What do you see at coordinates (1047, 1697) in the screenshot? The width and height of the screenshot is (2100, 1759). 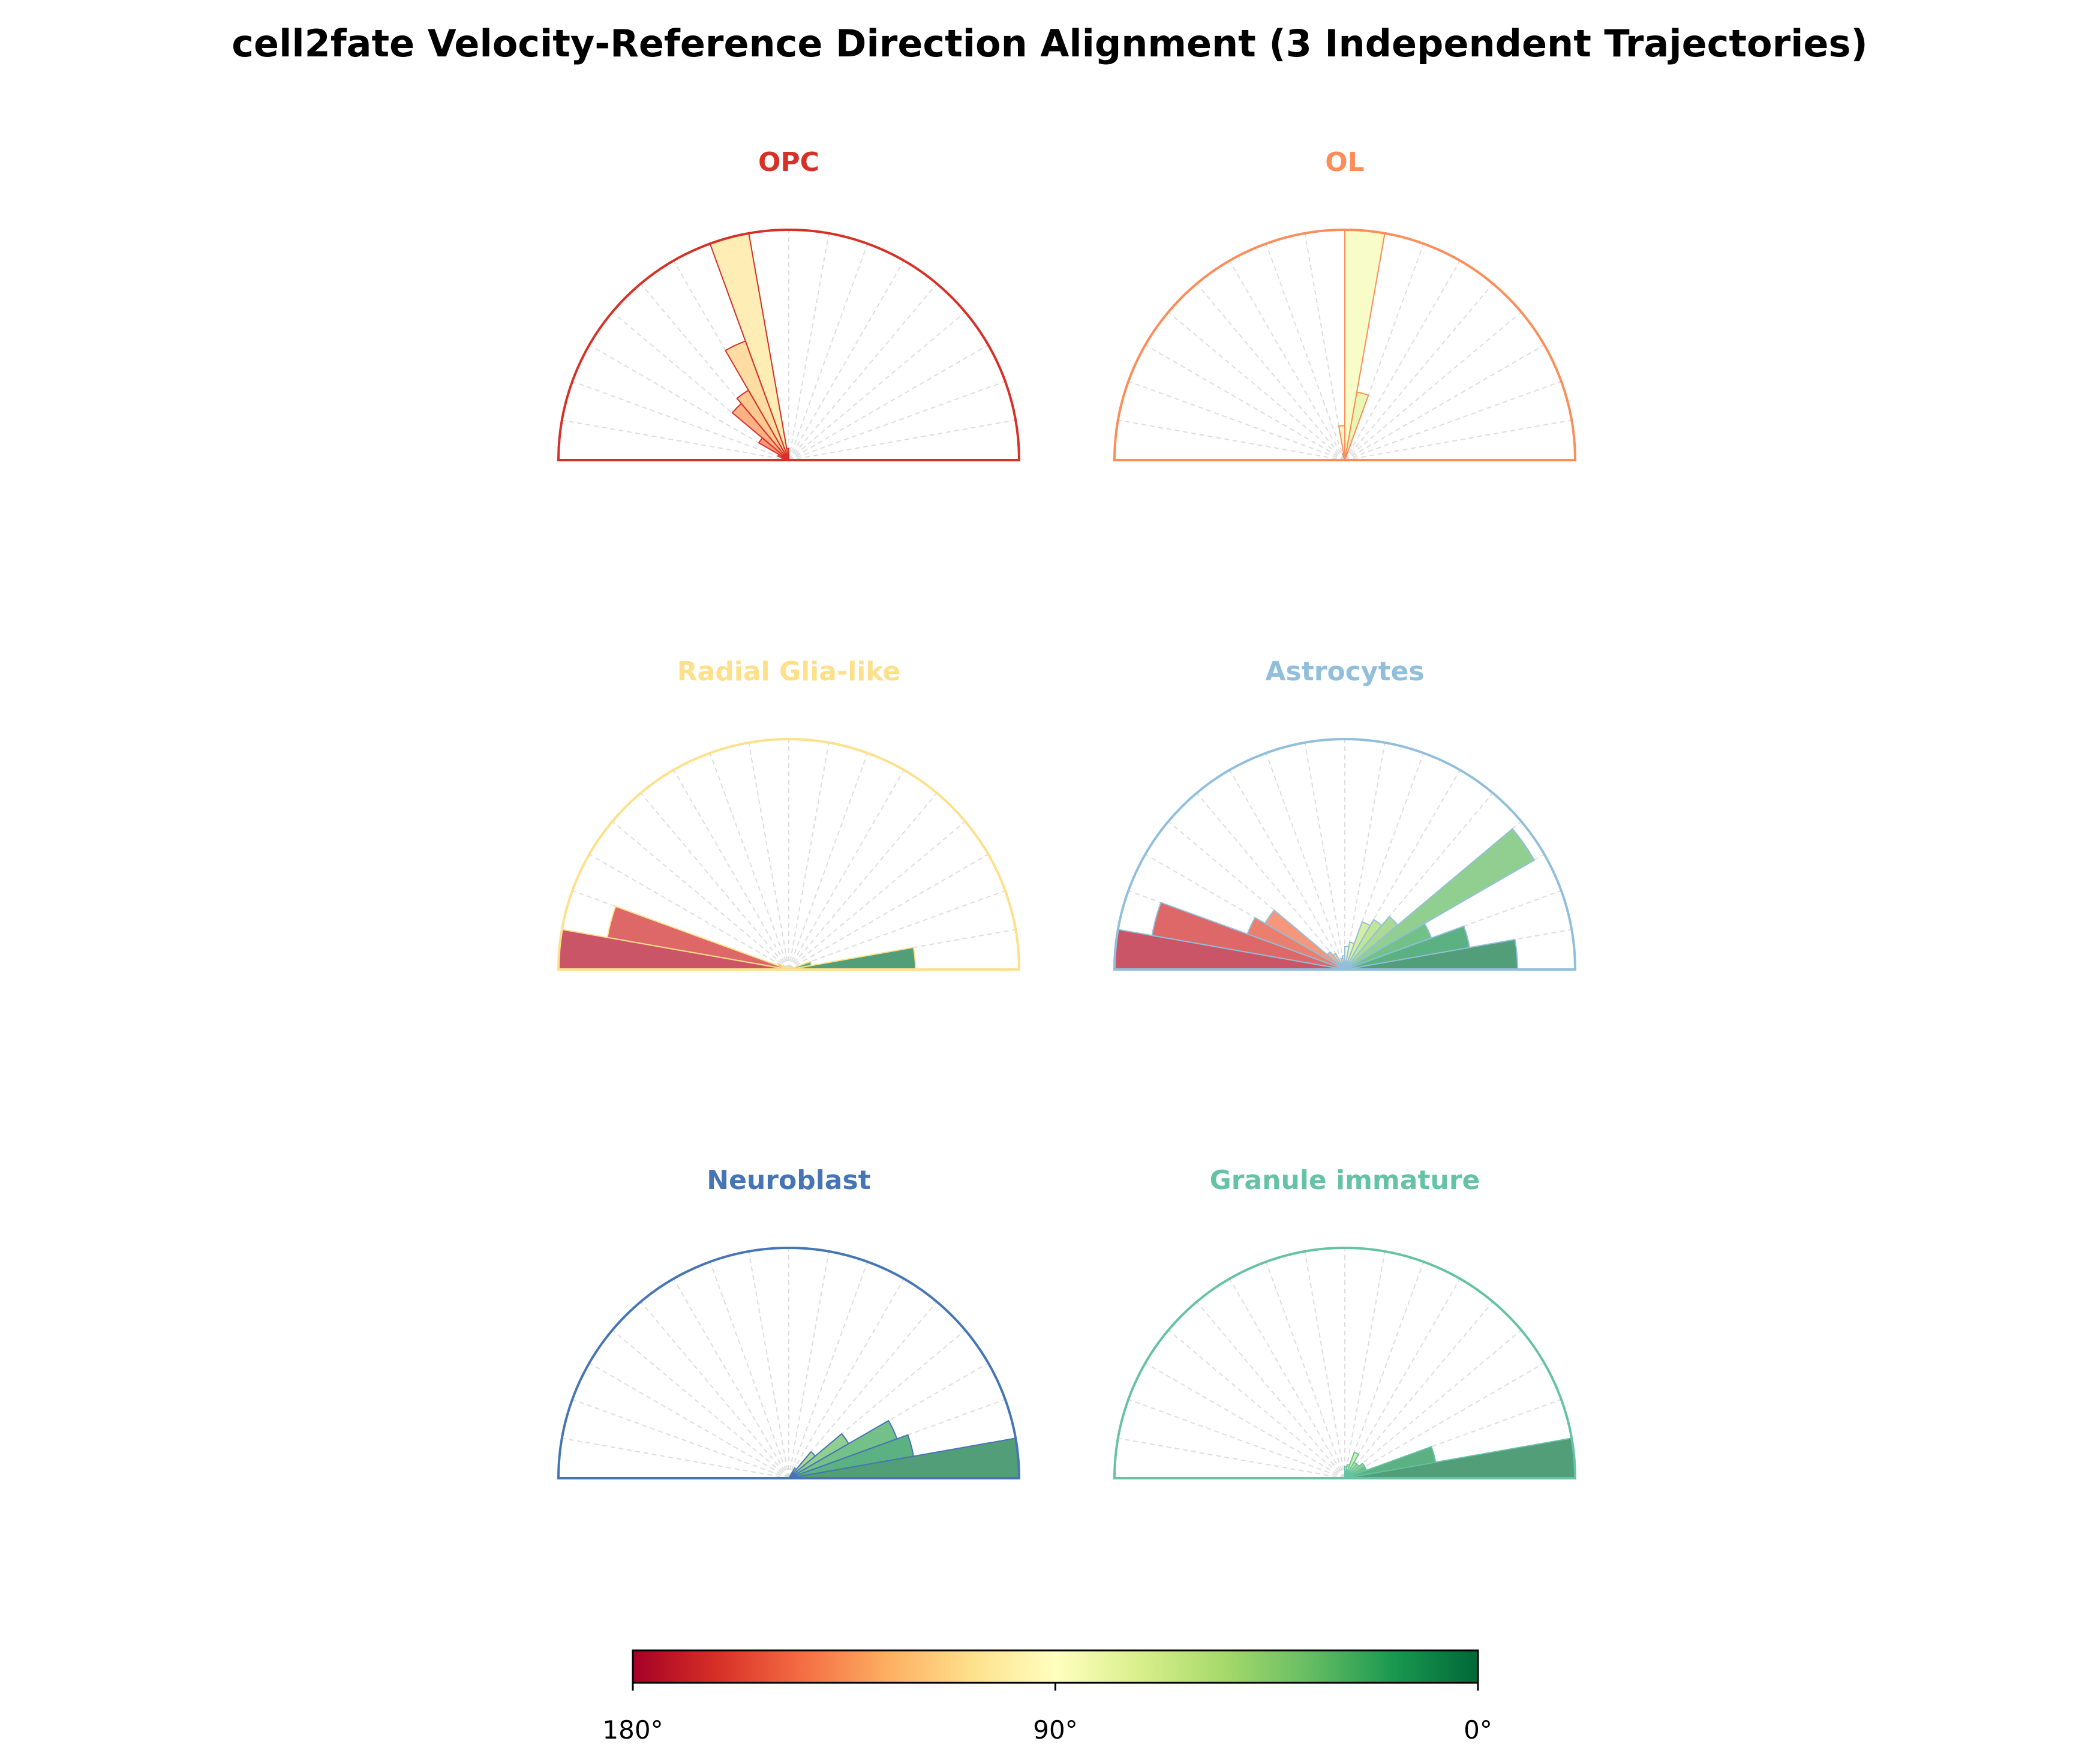 I see `colorbar: 180° 90° 0°` at bounding box center [1047, 1697].